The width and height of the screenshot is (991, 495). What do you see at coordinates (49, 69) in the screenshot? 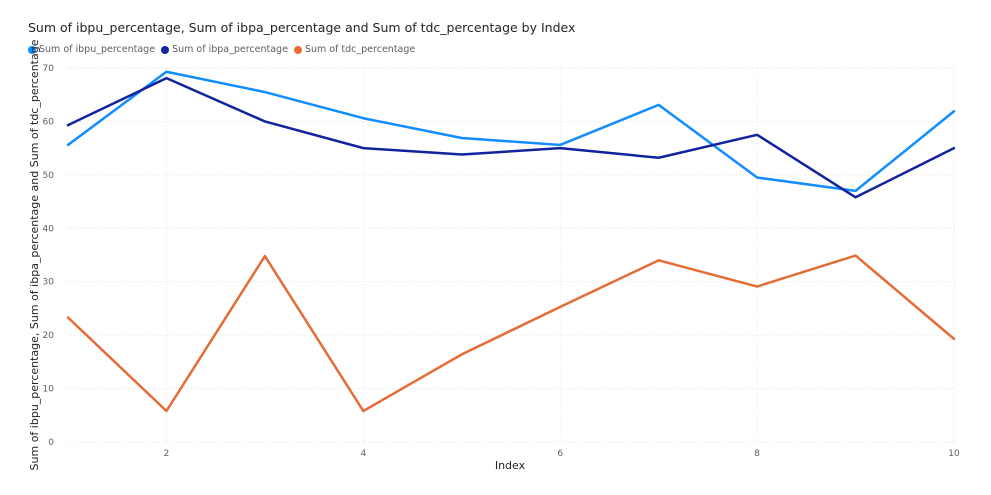
I see `y-tick-label: 70` at bounding box center [49, 69].